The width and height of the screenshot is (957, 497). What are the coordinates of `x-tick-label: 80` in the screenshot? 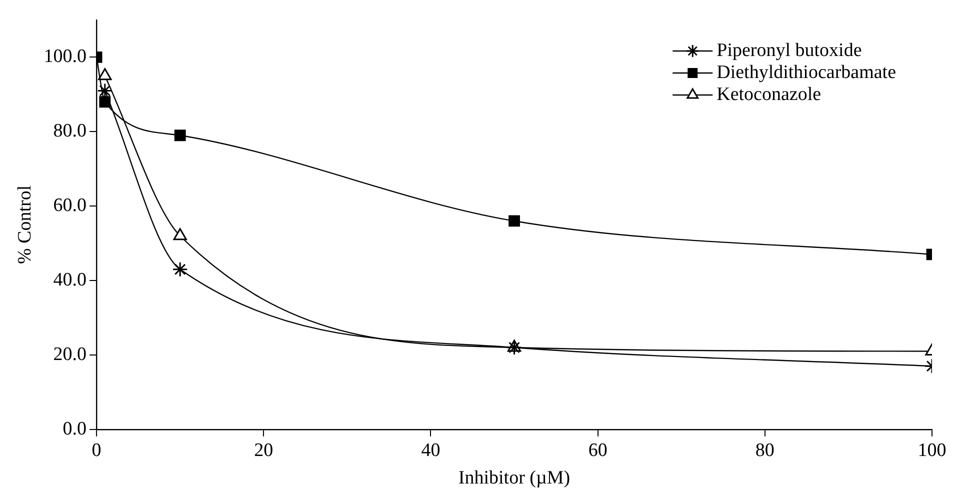 It's located at (764, 450).